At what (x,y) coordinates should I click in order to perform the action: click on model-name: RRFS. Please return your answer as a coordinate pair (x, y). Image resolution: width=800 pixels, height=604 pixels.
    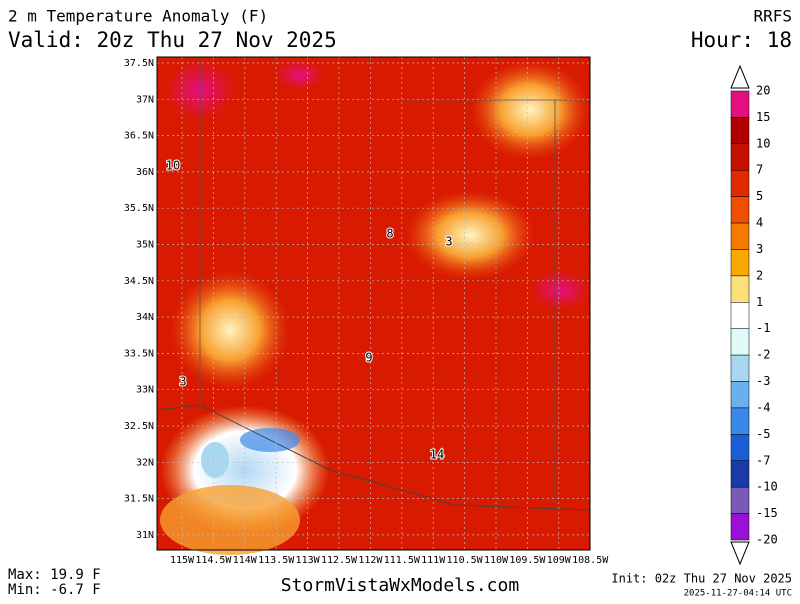
    Looking at the image, I should click on (772, 16).